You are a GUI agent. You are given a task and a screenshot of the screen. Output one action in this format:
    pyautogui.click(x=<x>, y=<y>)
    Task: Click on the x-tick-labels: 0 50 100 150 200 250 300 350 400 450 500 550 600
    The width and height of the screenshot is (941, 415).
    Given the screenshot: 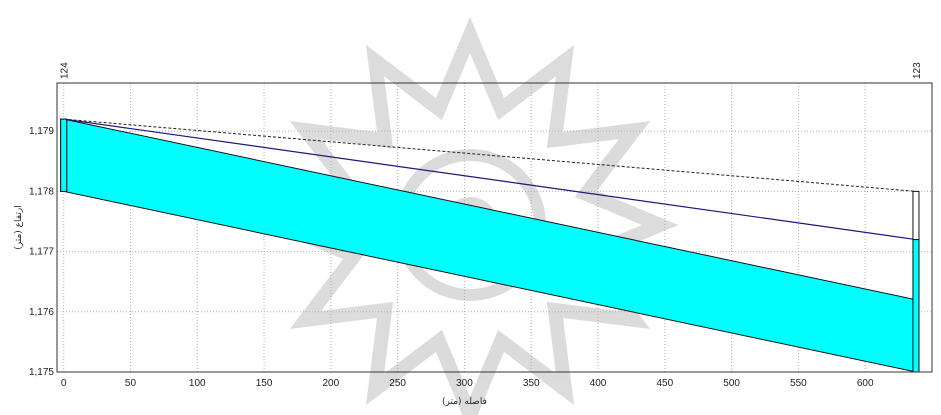 What is the action you would take?
    pyautogui.click(x=467, y=383)
    